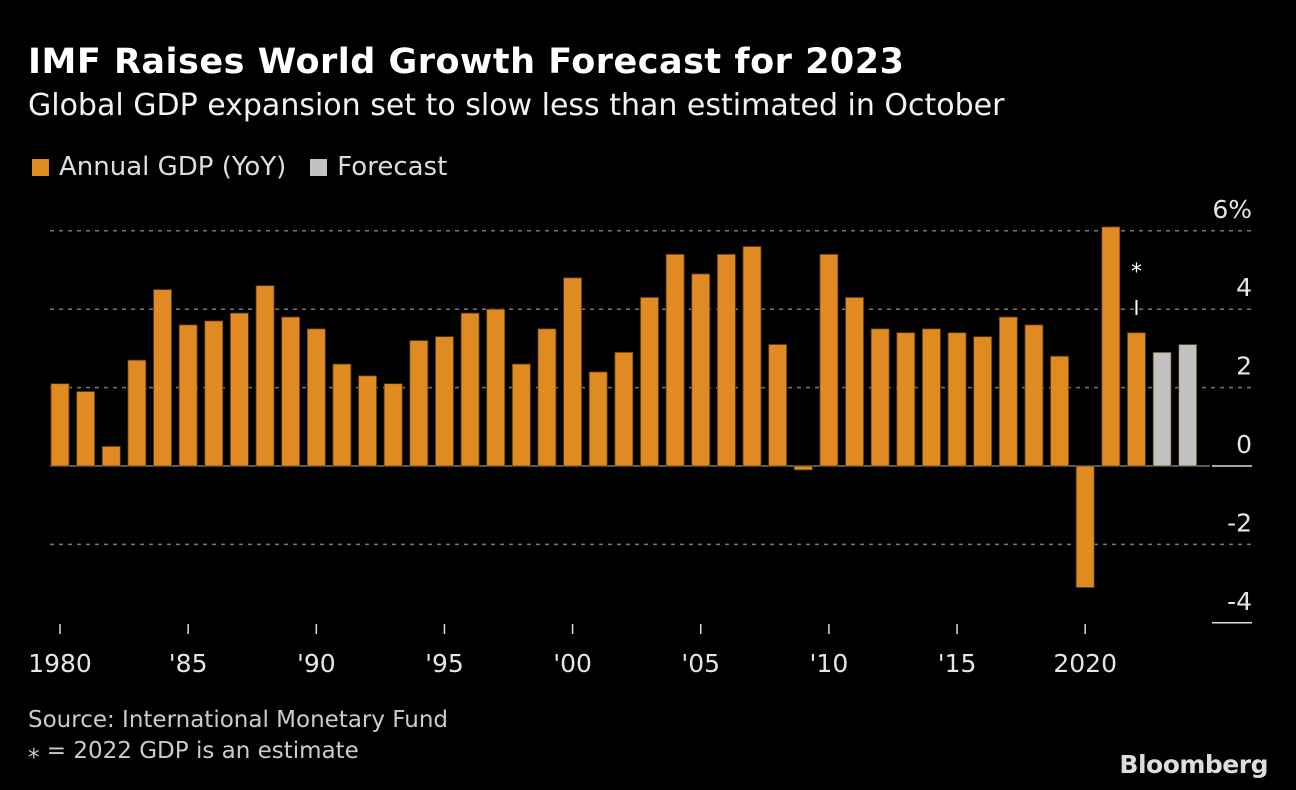 The height and width of the screenshot is (790, 1296). What do you see at coordinates (1244, 287) in the screenshot?
I see `y-tick-label: 4` at bounding box center [1244, 287].